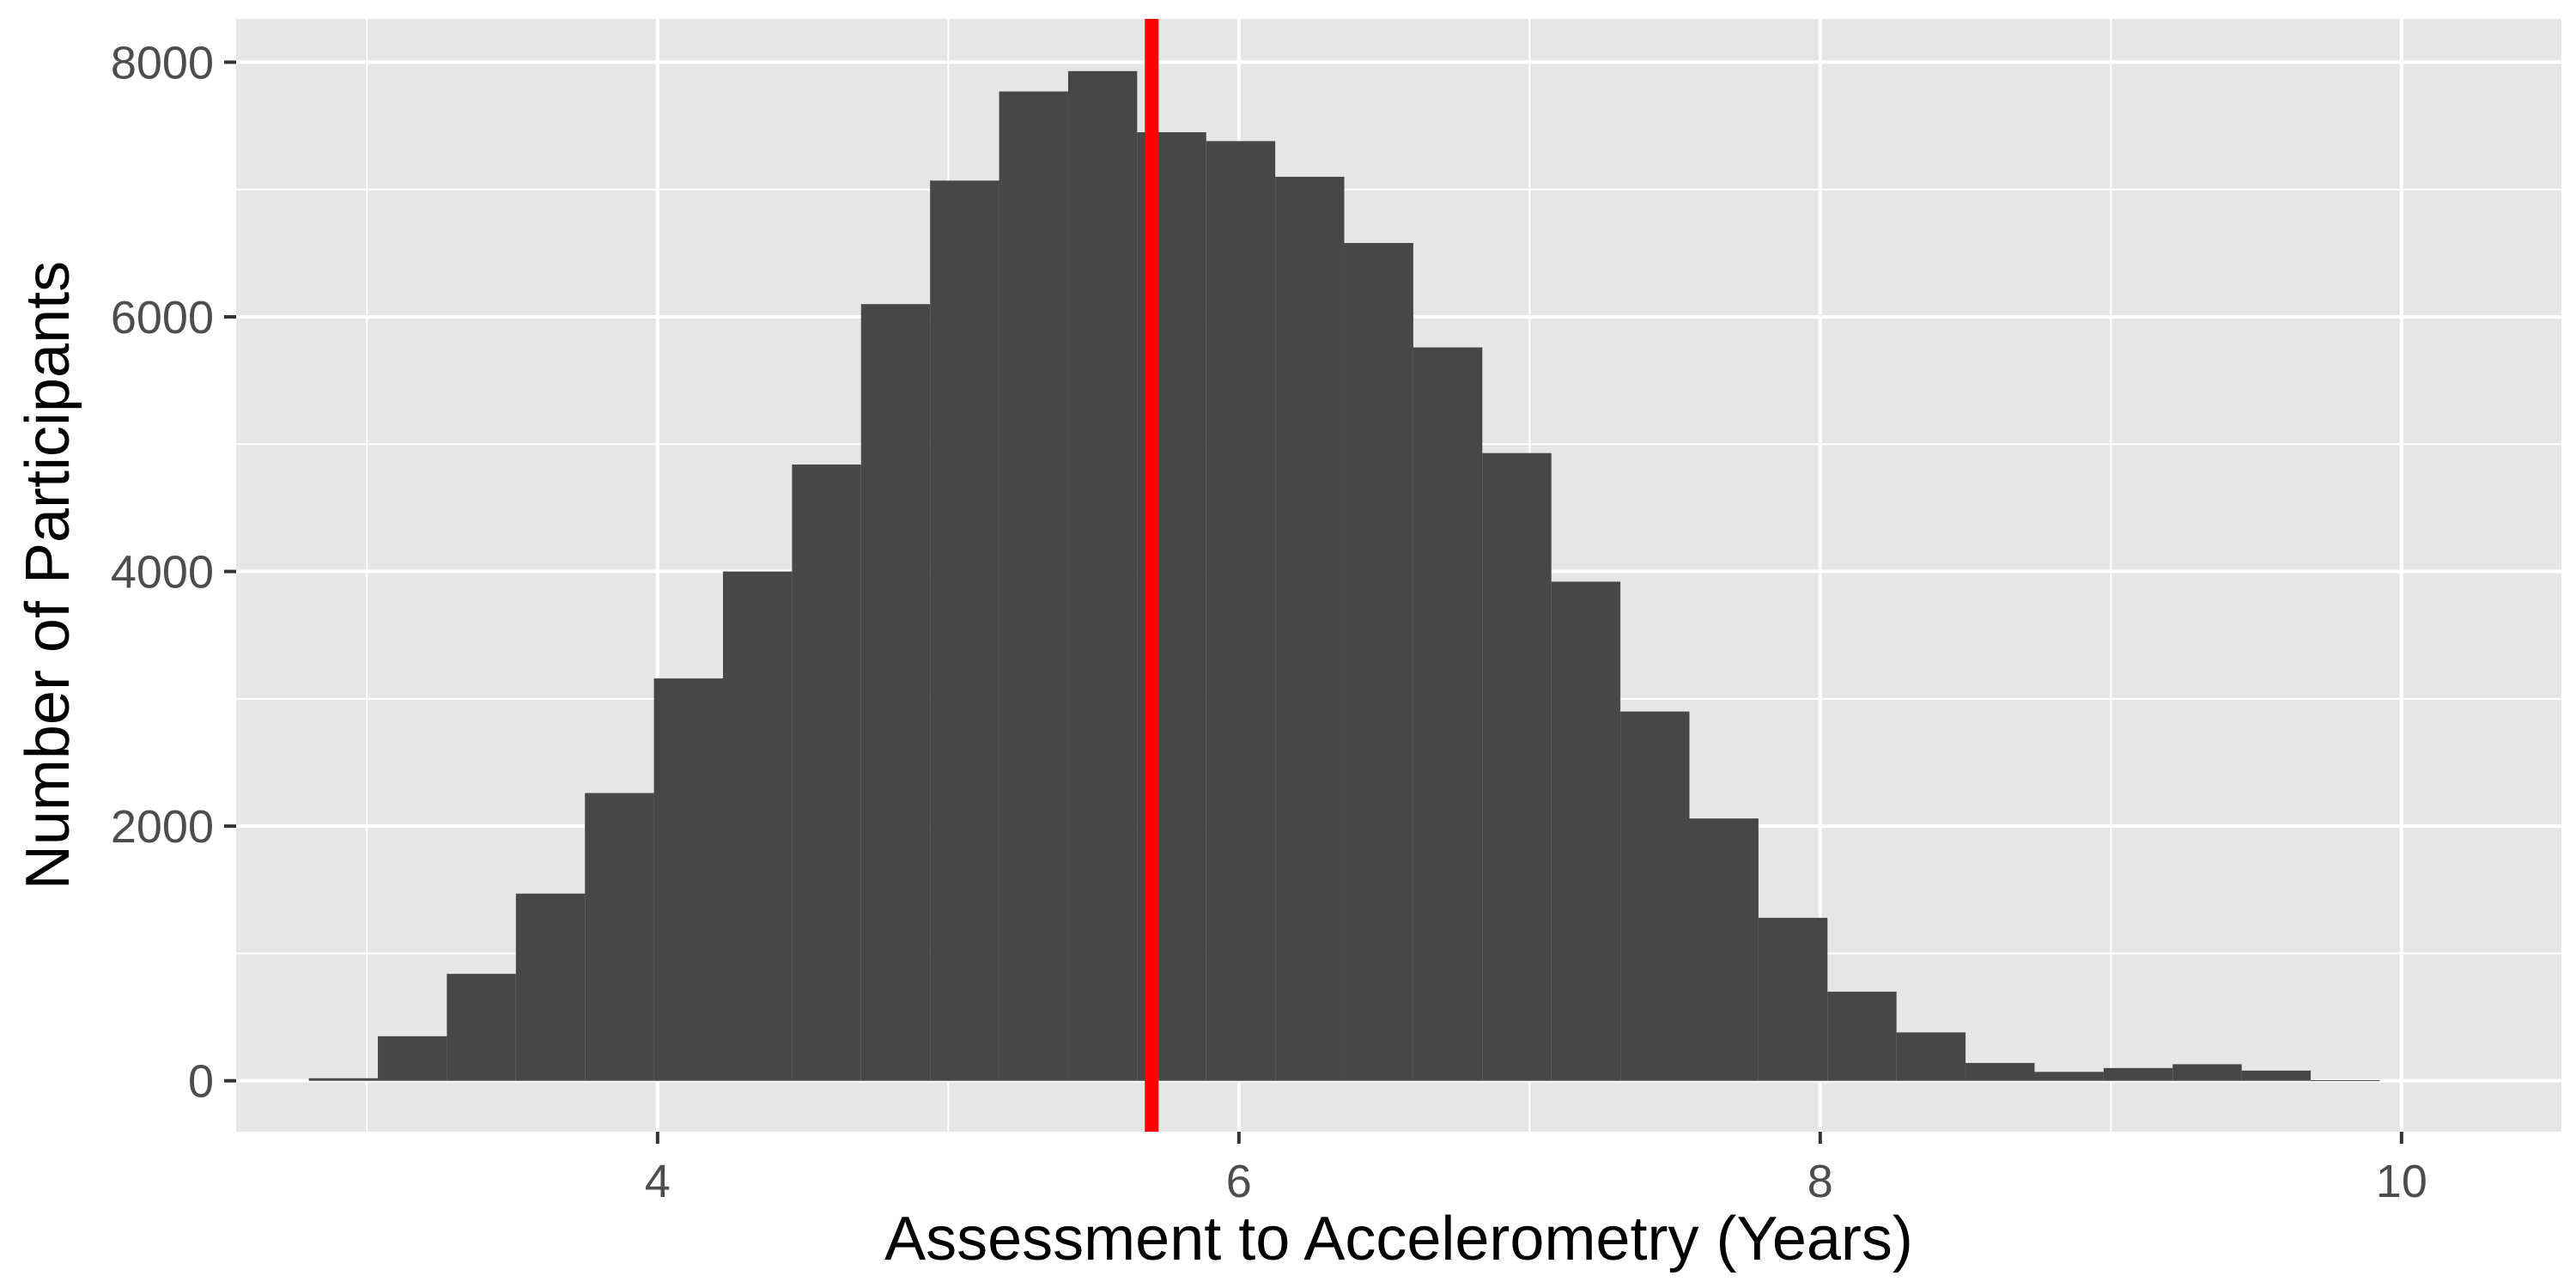 This screenshot has width=2576, height=1288. I want to click on y-axis-title: Number of Participants, so click(48, 576).